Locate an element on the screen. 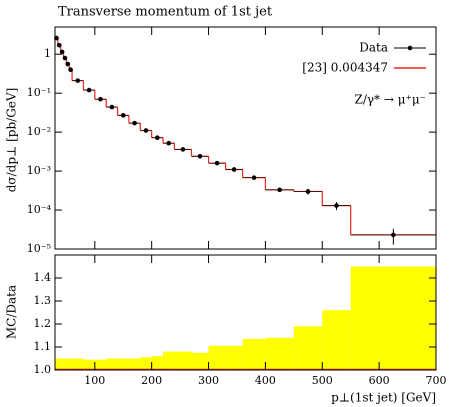  y-tick-label: 10⁻⁴ is located at coordinates (39, 209).